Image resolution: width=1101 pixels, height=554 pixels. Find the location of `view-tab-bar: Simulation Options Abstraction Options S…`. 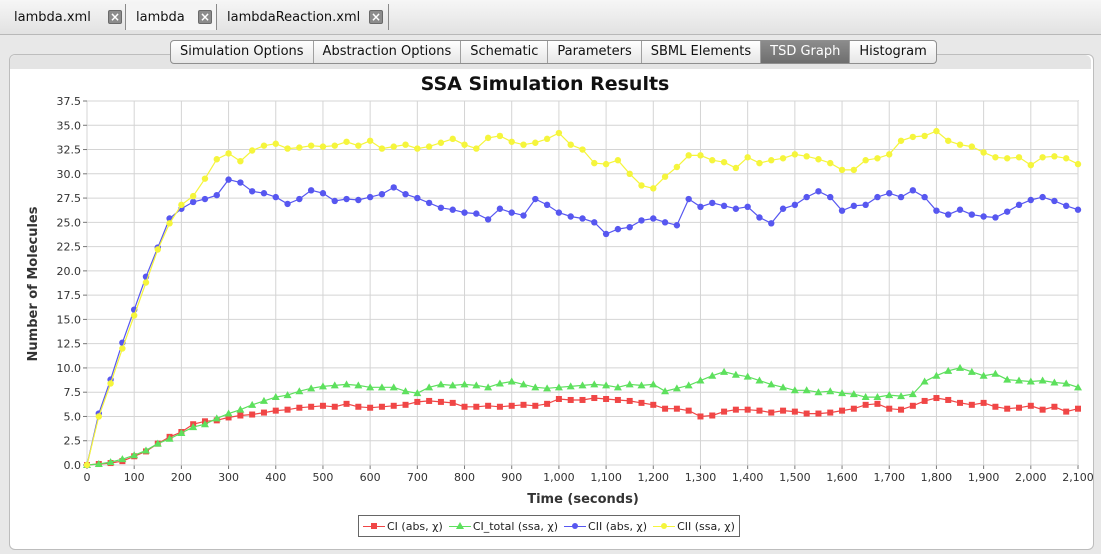

view-tab-bar: Simulation Options Abstraction Options S… is located at coordinates (553, 52).